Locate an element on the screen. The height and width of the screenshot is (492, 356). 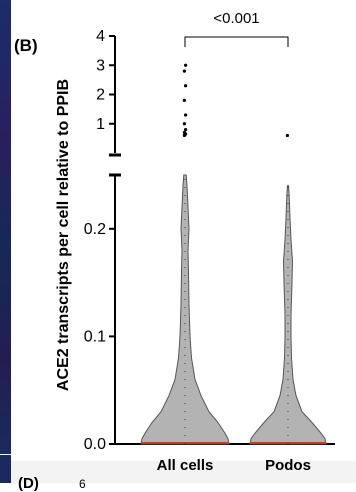
y-tick-label-lower-2: 0.2 is located at coordinates (95, 229).